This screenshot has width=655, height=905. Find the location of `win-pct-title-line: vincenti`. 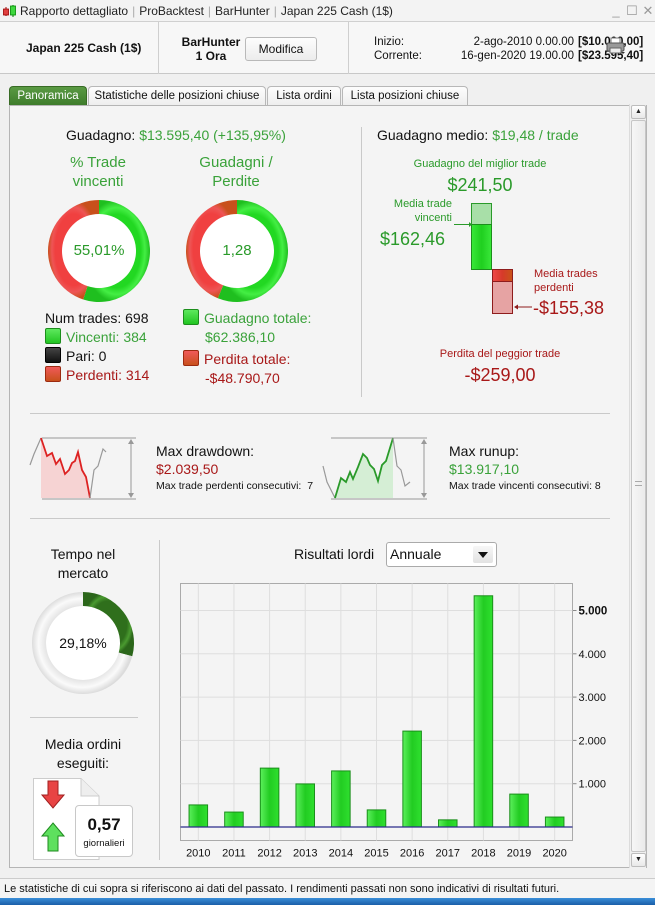

win-pct-title-line: vincenti is located at coordinates (98, 181).